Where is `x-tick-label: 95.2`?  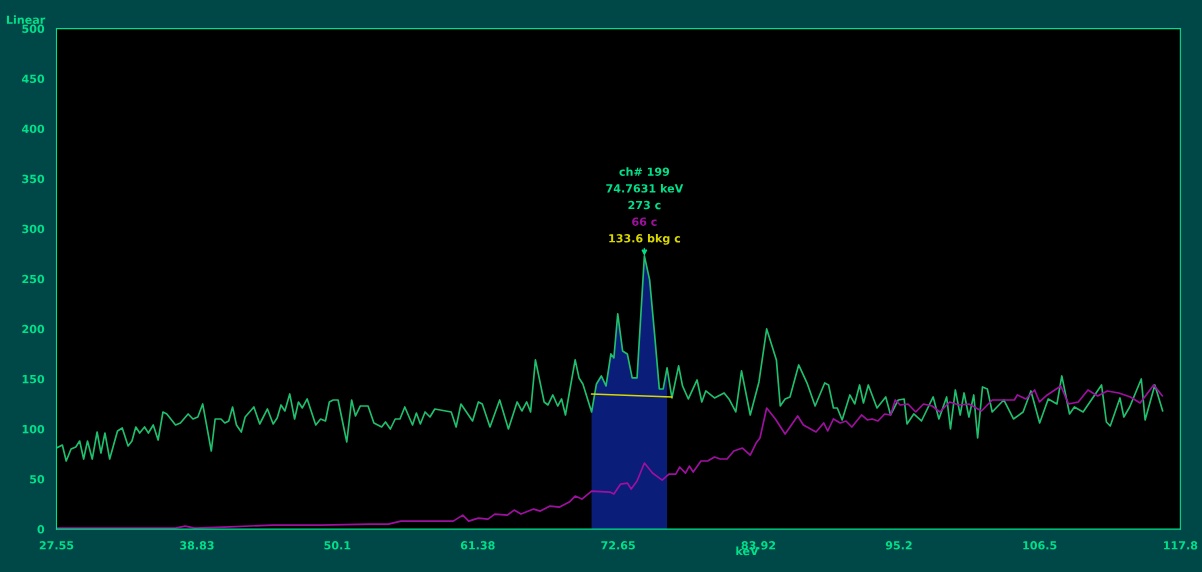 x-tick-label: 95.2 is located at coordinates (898, 545).